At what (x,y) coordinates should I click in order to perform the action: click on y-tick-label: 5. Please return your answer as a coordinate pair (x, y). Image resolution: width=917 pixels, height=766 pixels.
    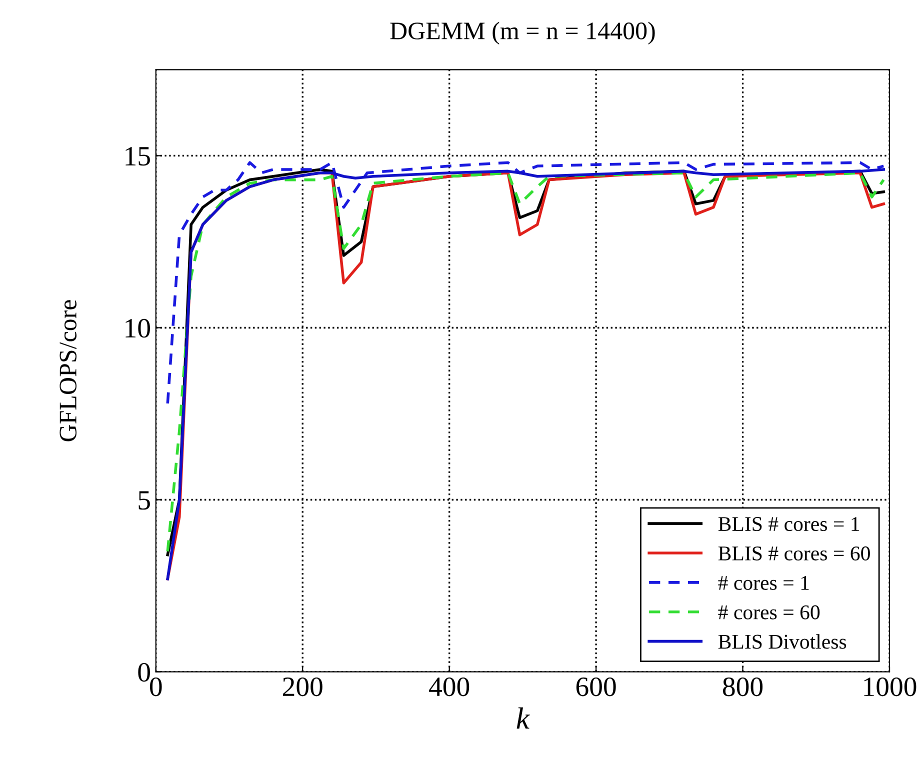
    Looking at the image, I should click on (144, 500).